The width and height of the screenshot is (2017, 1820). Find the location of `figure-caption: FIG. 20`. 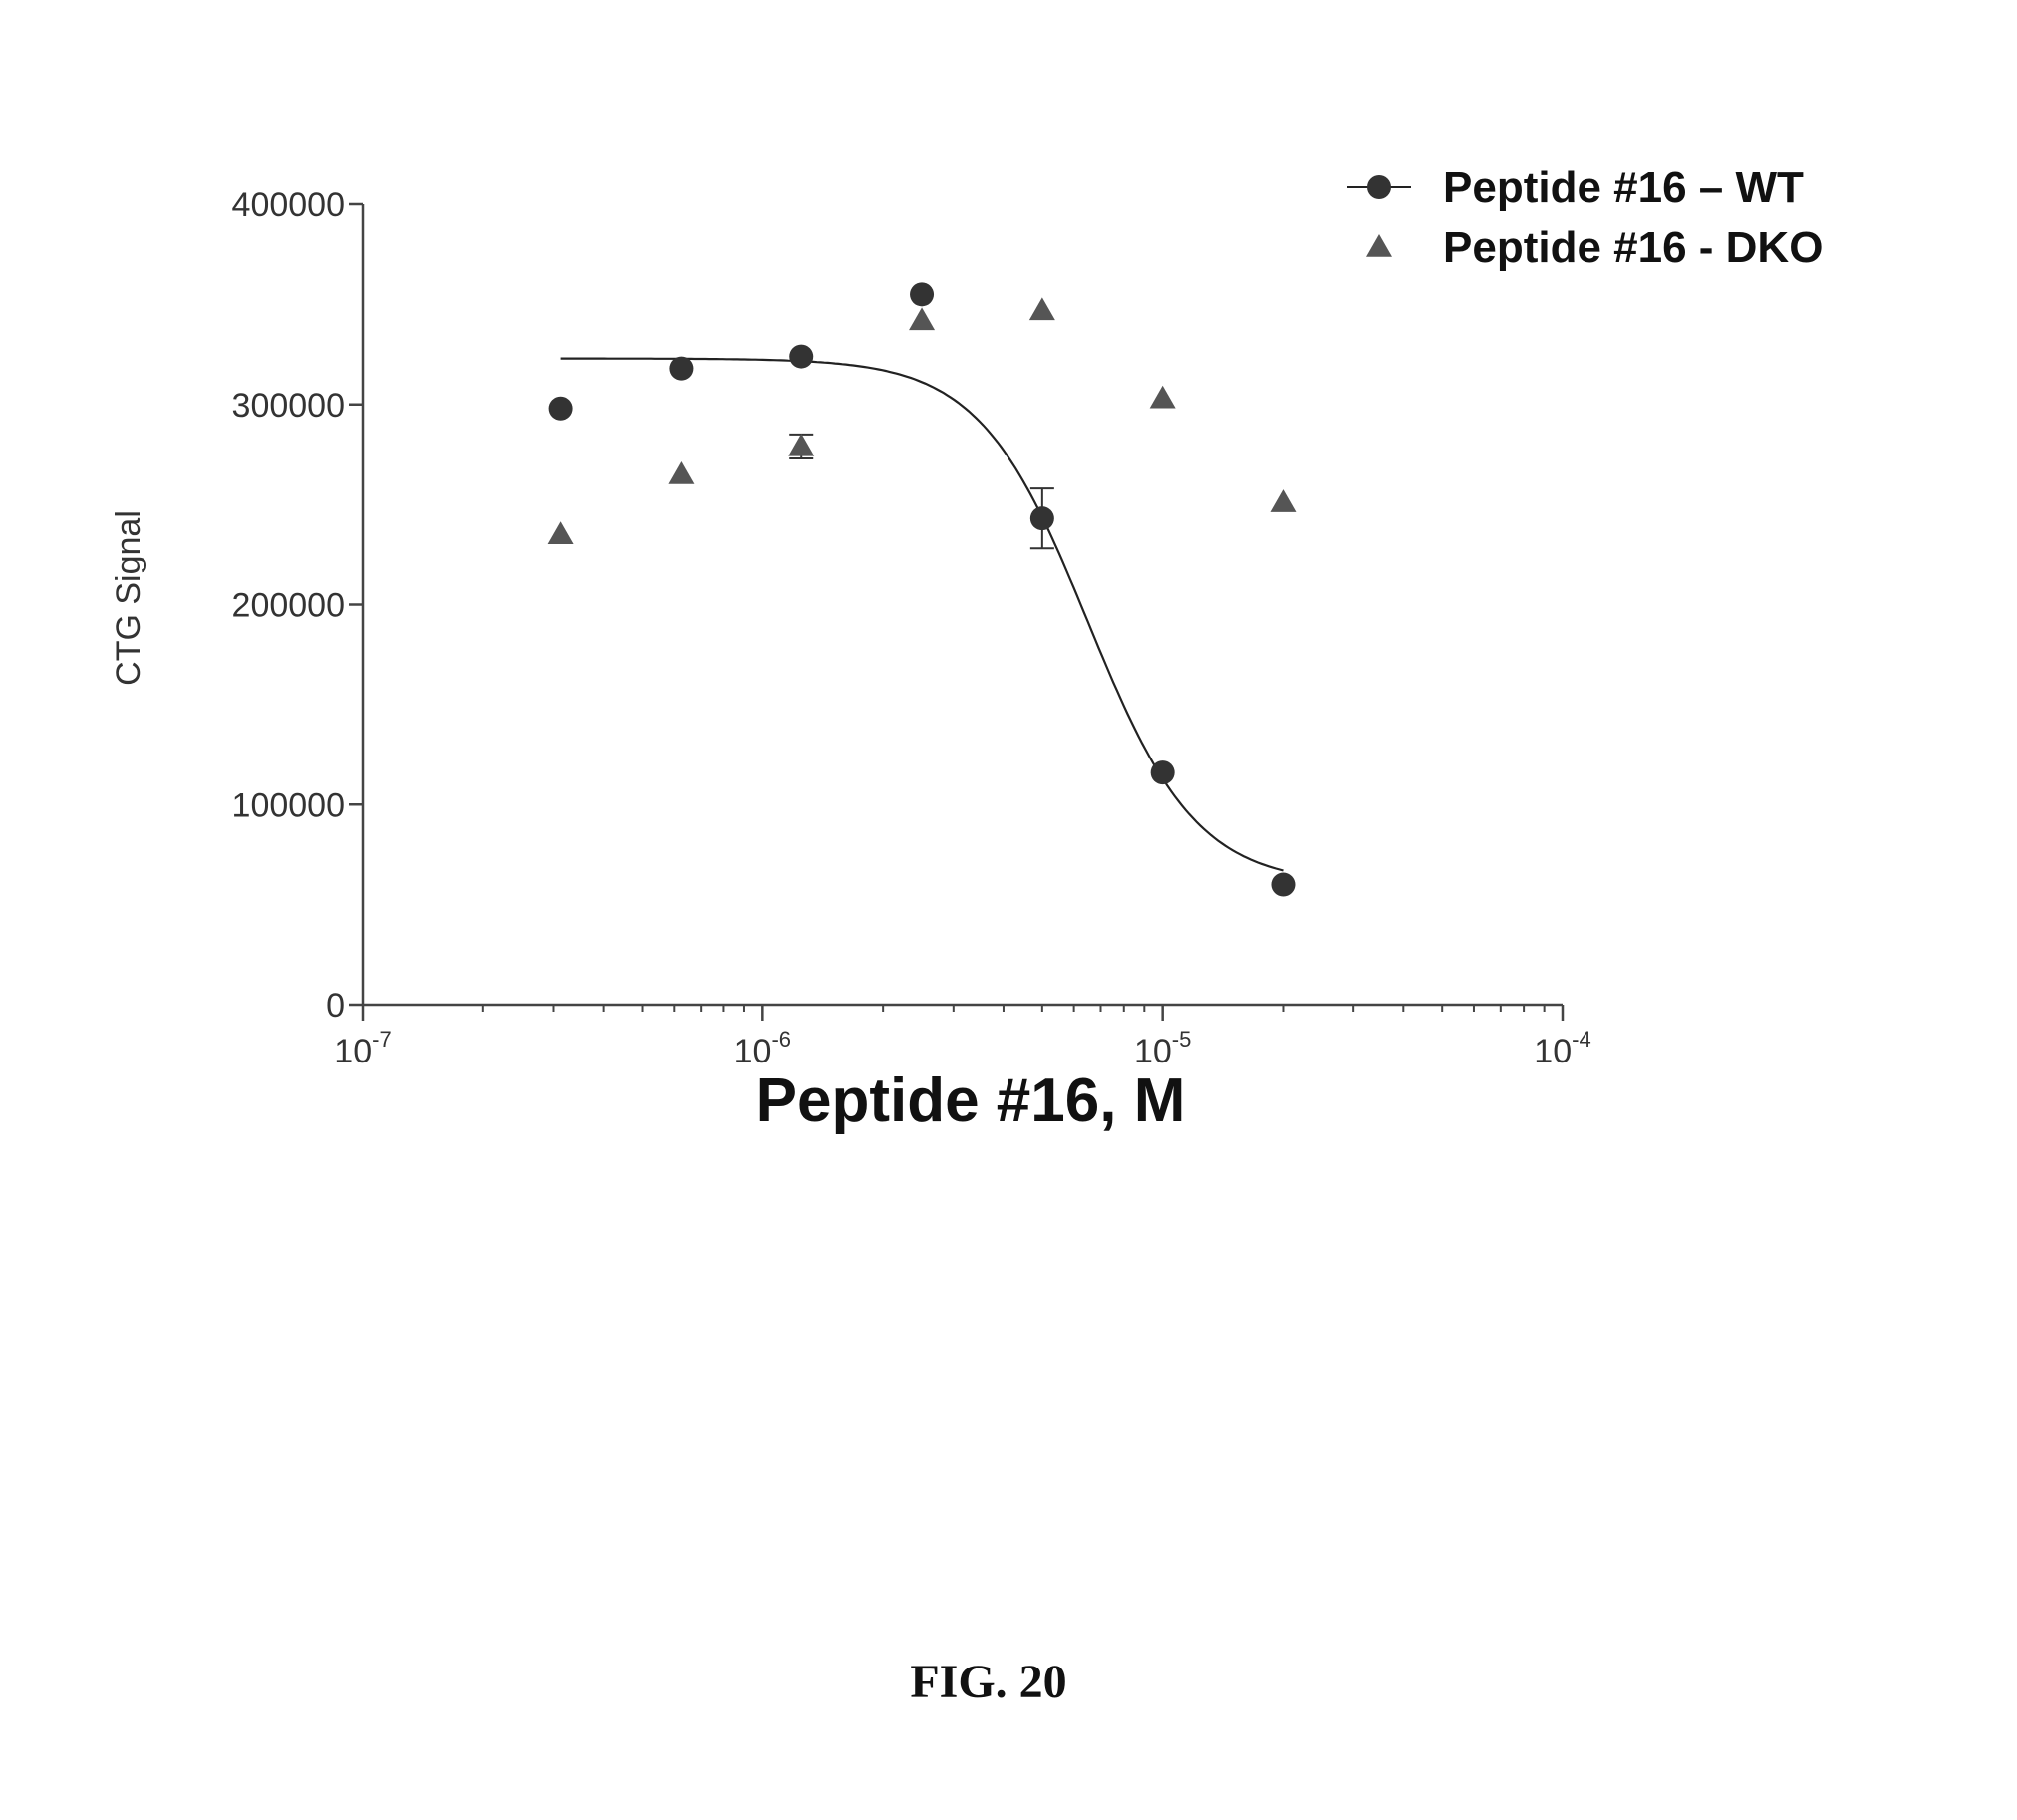

figure-caption: FIG. 20 is located at coordinates (988, 1682).